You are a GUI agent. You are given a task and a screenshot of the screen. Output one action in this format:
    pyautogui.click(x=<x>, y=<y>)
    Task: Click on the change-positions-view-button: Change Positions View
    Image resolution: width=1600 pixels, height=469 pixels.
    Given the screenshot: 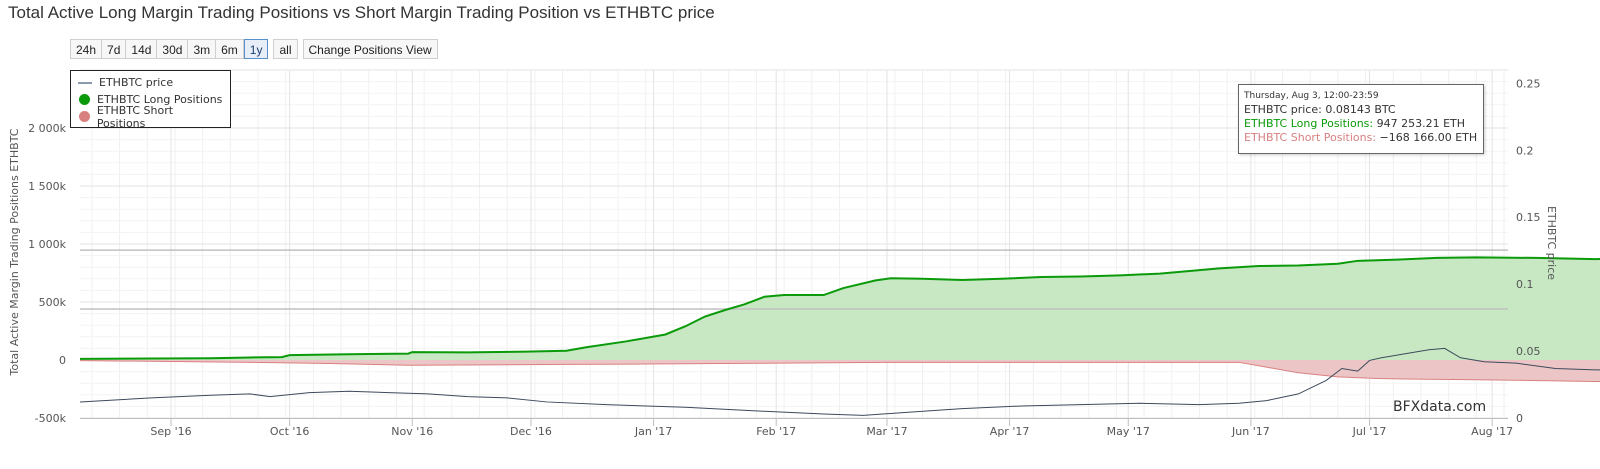 What is the action you would take?
    pyautogui.click(x=370, y=49)
    